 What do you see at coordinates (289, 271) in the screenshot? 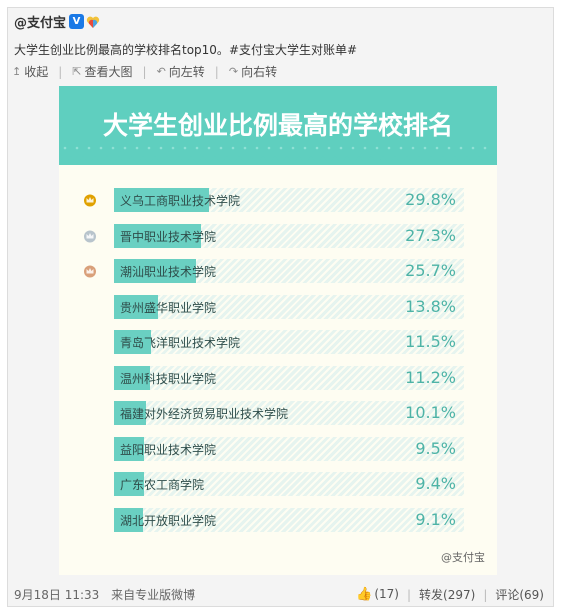
I see `ranking-row: 潮汕职业技术学院 25.7%` at bounding box center [289, 271].